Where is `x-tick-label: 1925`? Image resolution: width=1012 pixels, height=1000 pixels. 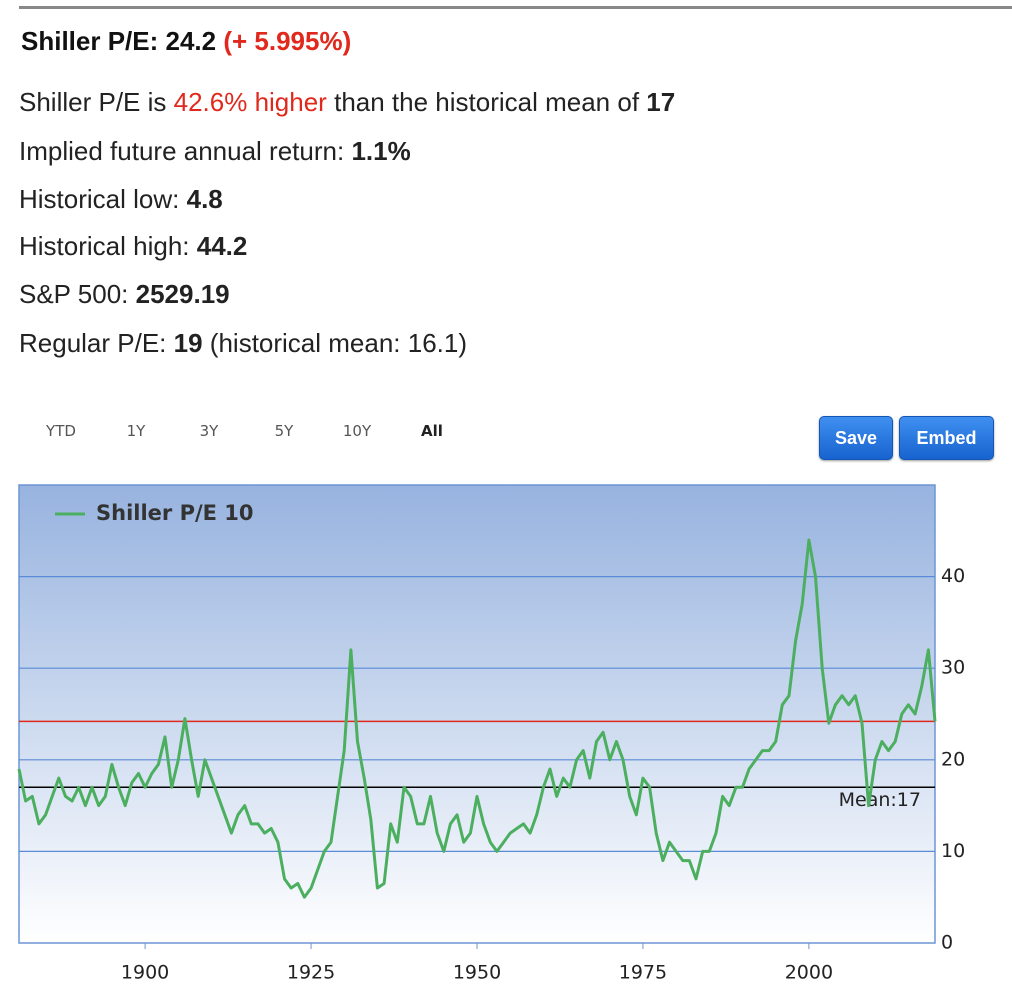
x-tick-label: 1925 is located at coordinates (311, 973).